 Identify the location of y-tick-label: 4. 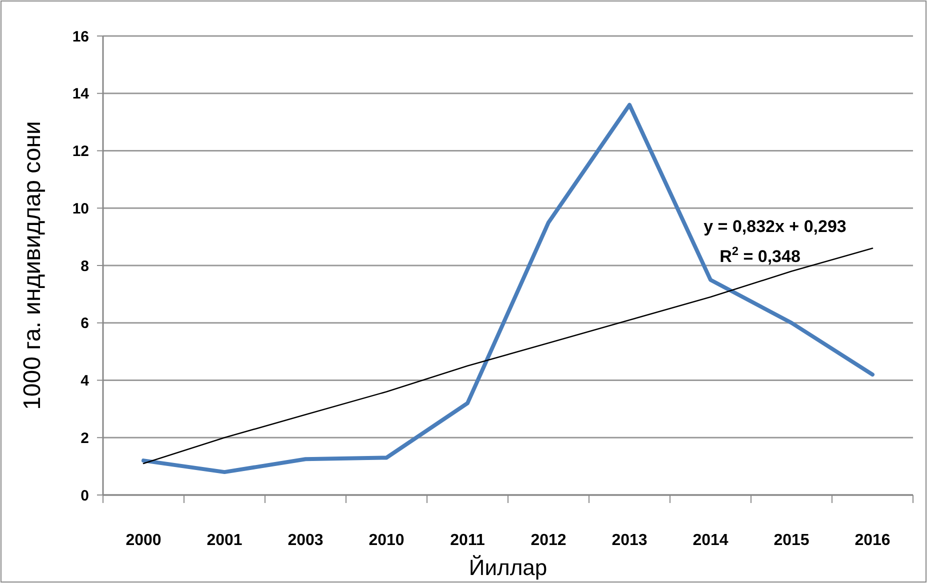
(85, 381).